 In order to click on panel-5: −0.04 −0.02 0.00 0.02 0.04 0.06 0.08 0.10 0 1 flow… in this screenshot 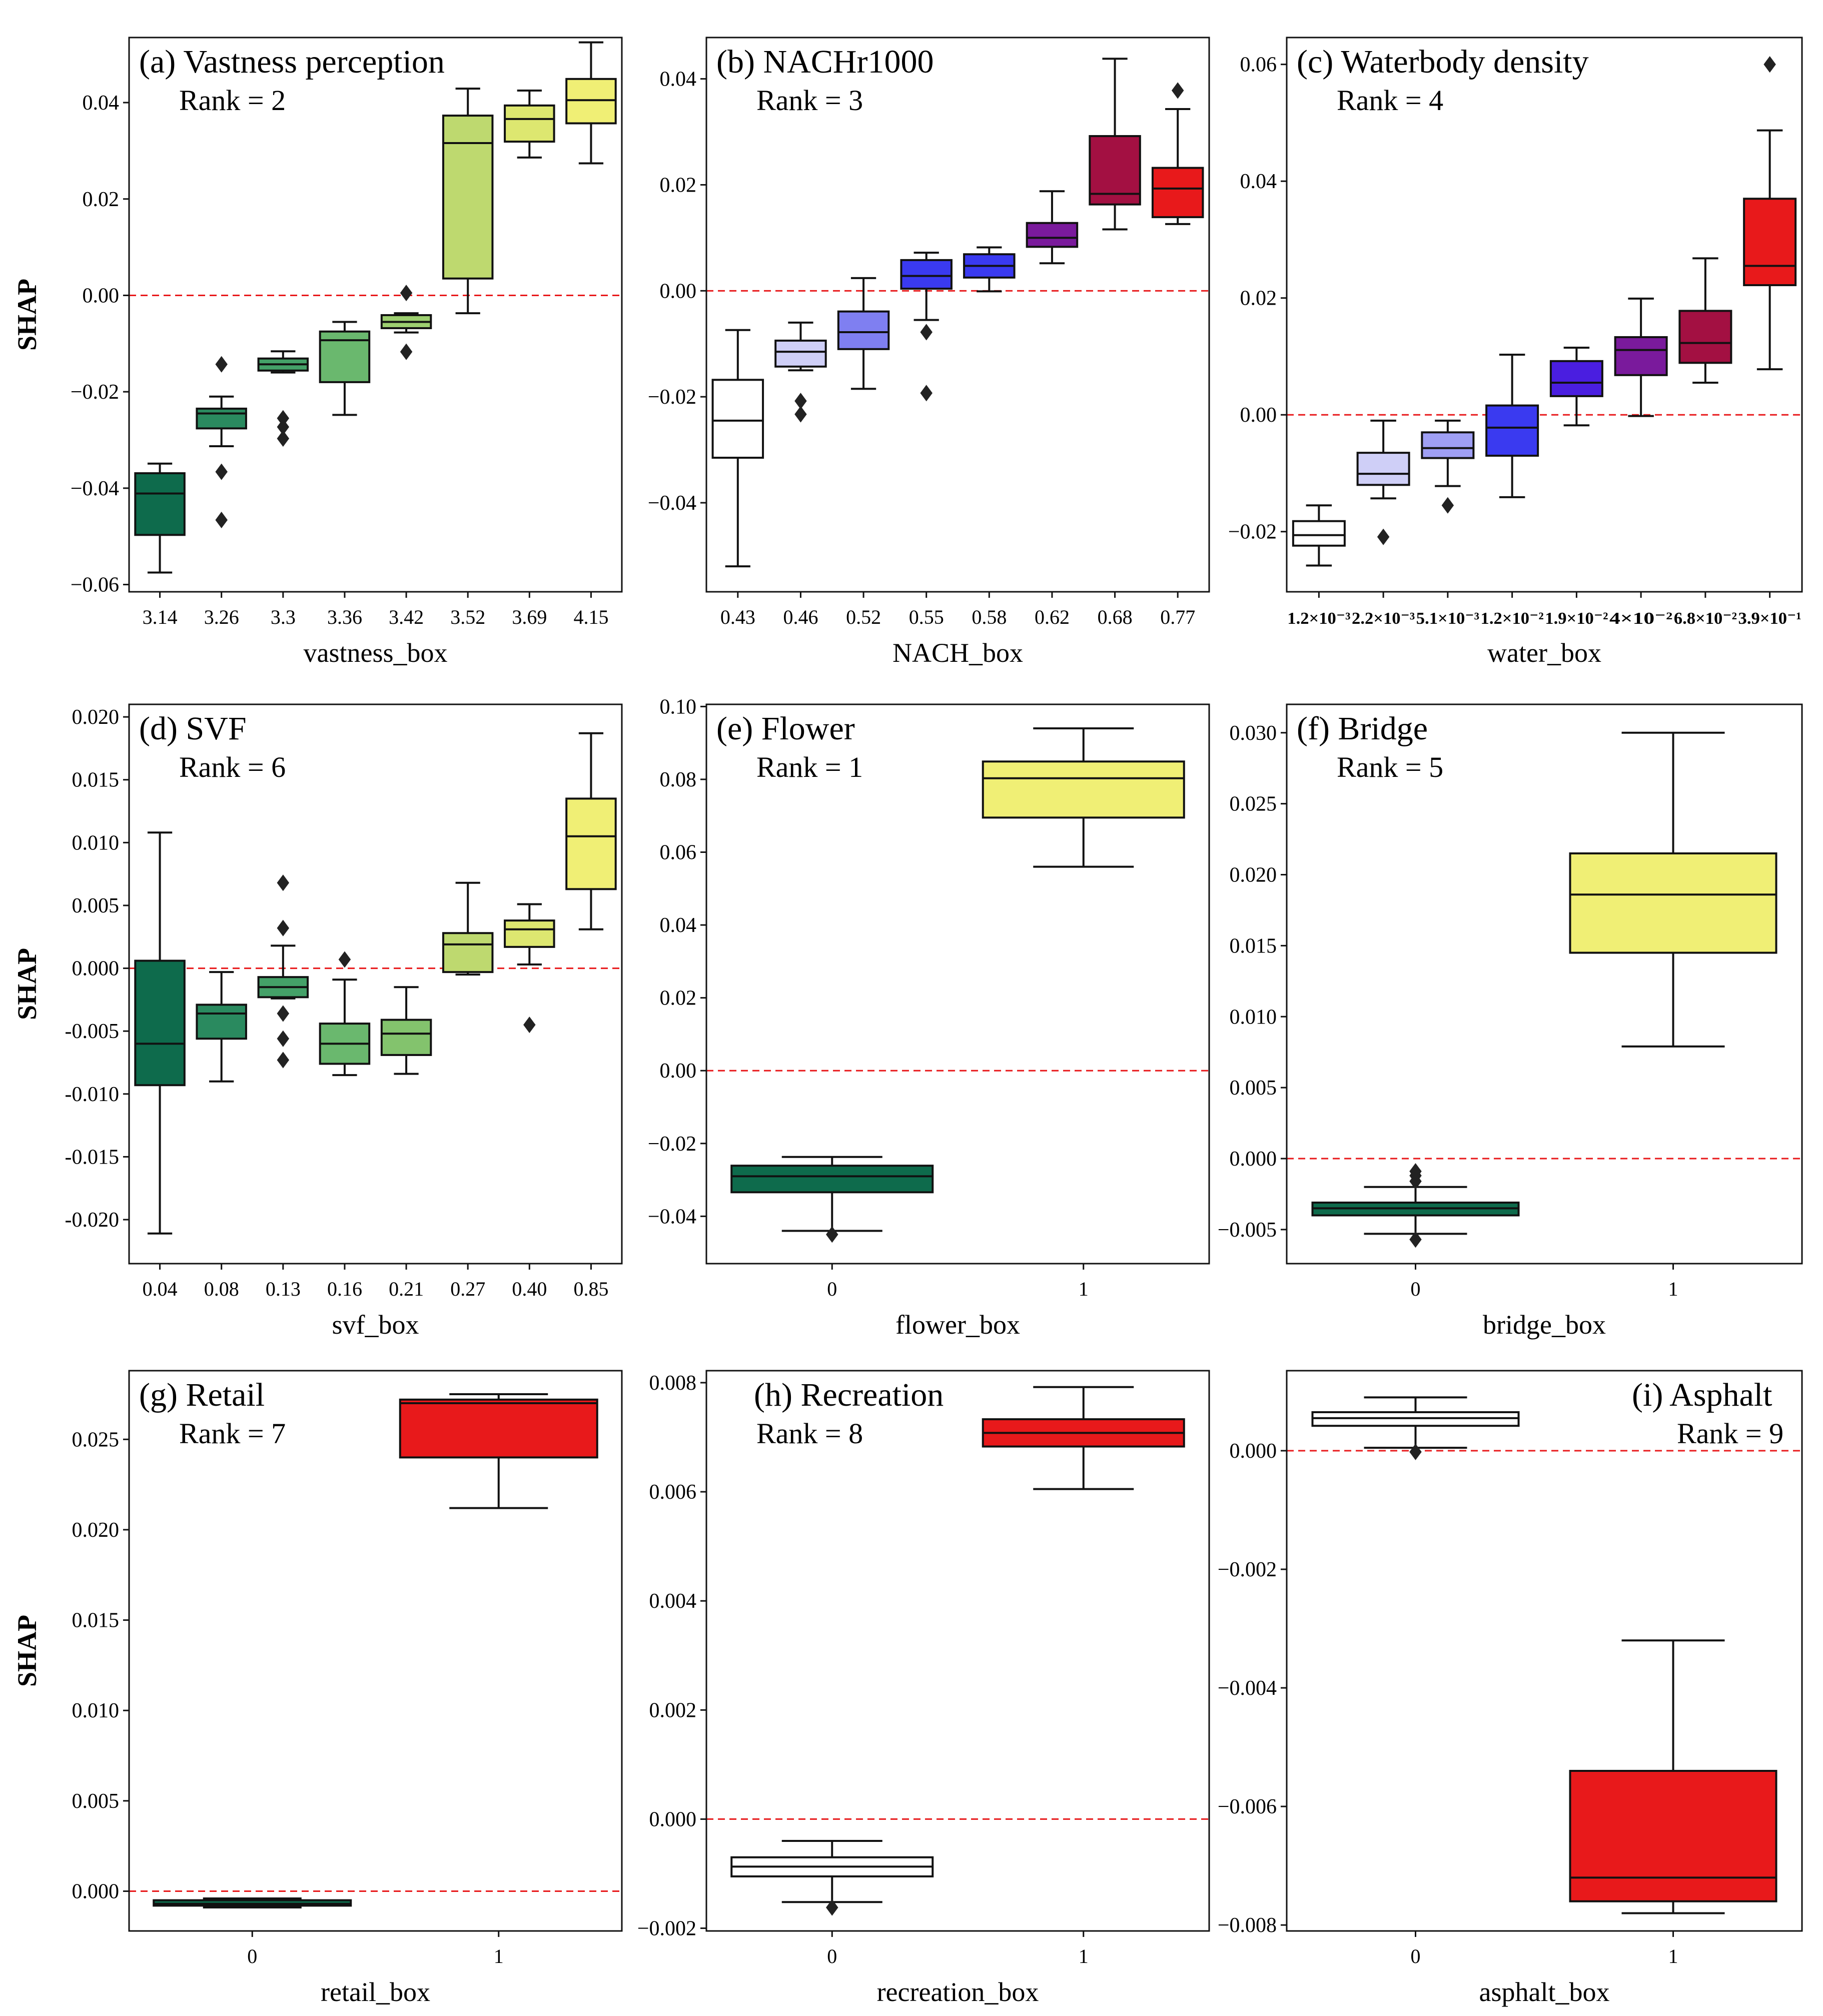, I will do `click(929, 1017)`.